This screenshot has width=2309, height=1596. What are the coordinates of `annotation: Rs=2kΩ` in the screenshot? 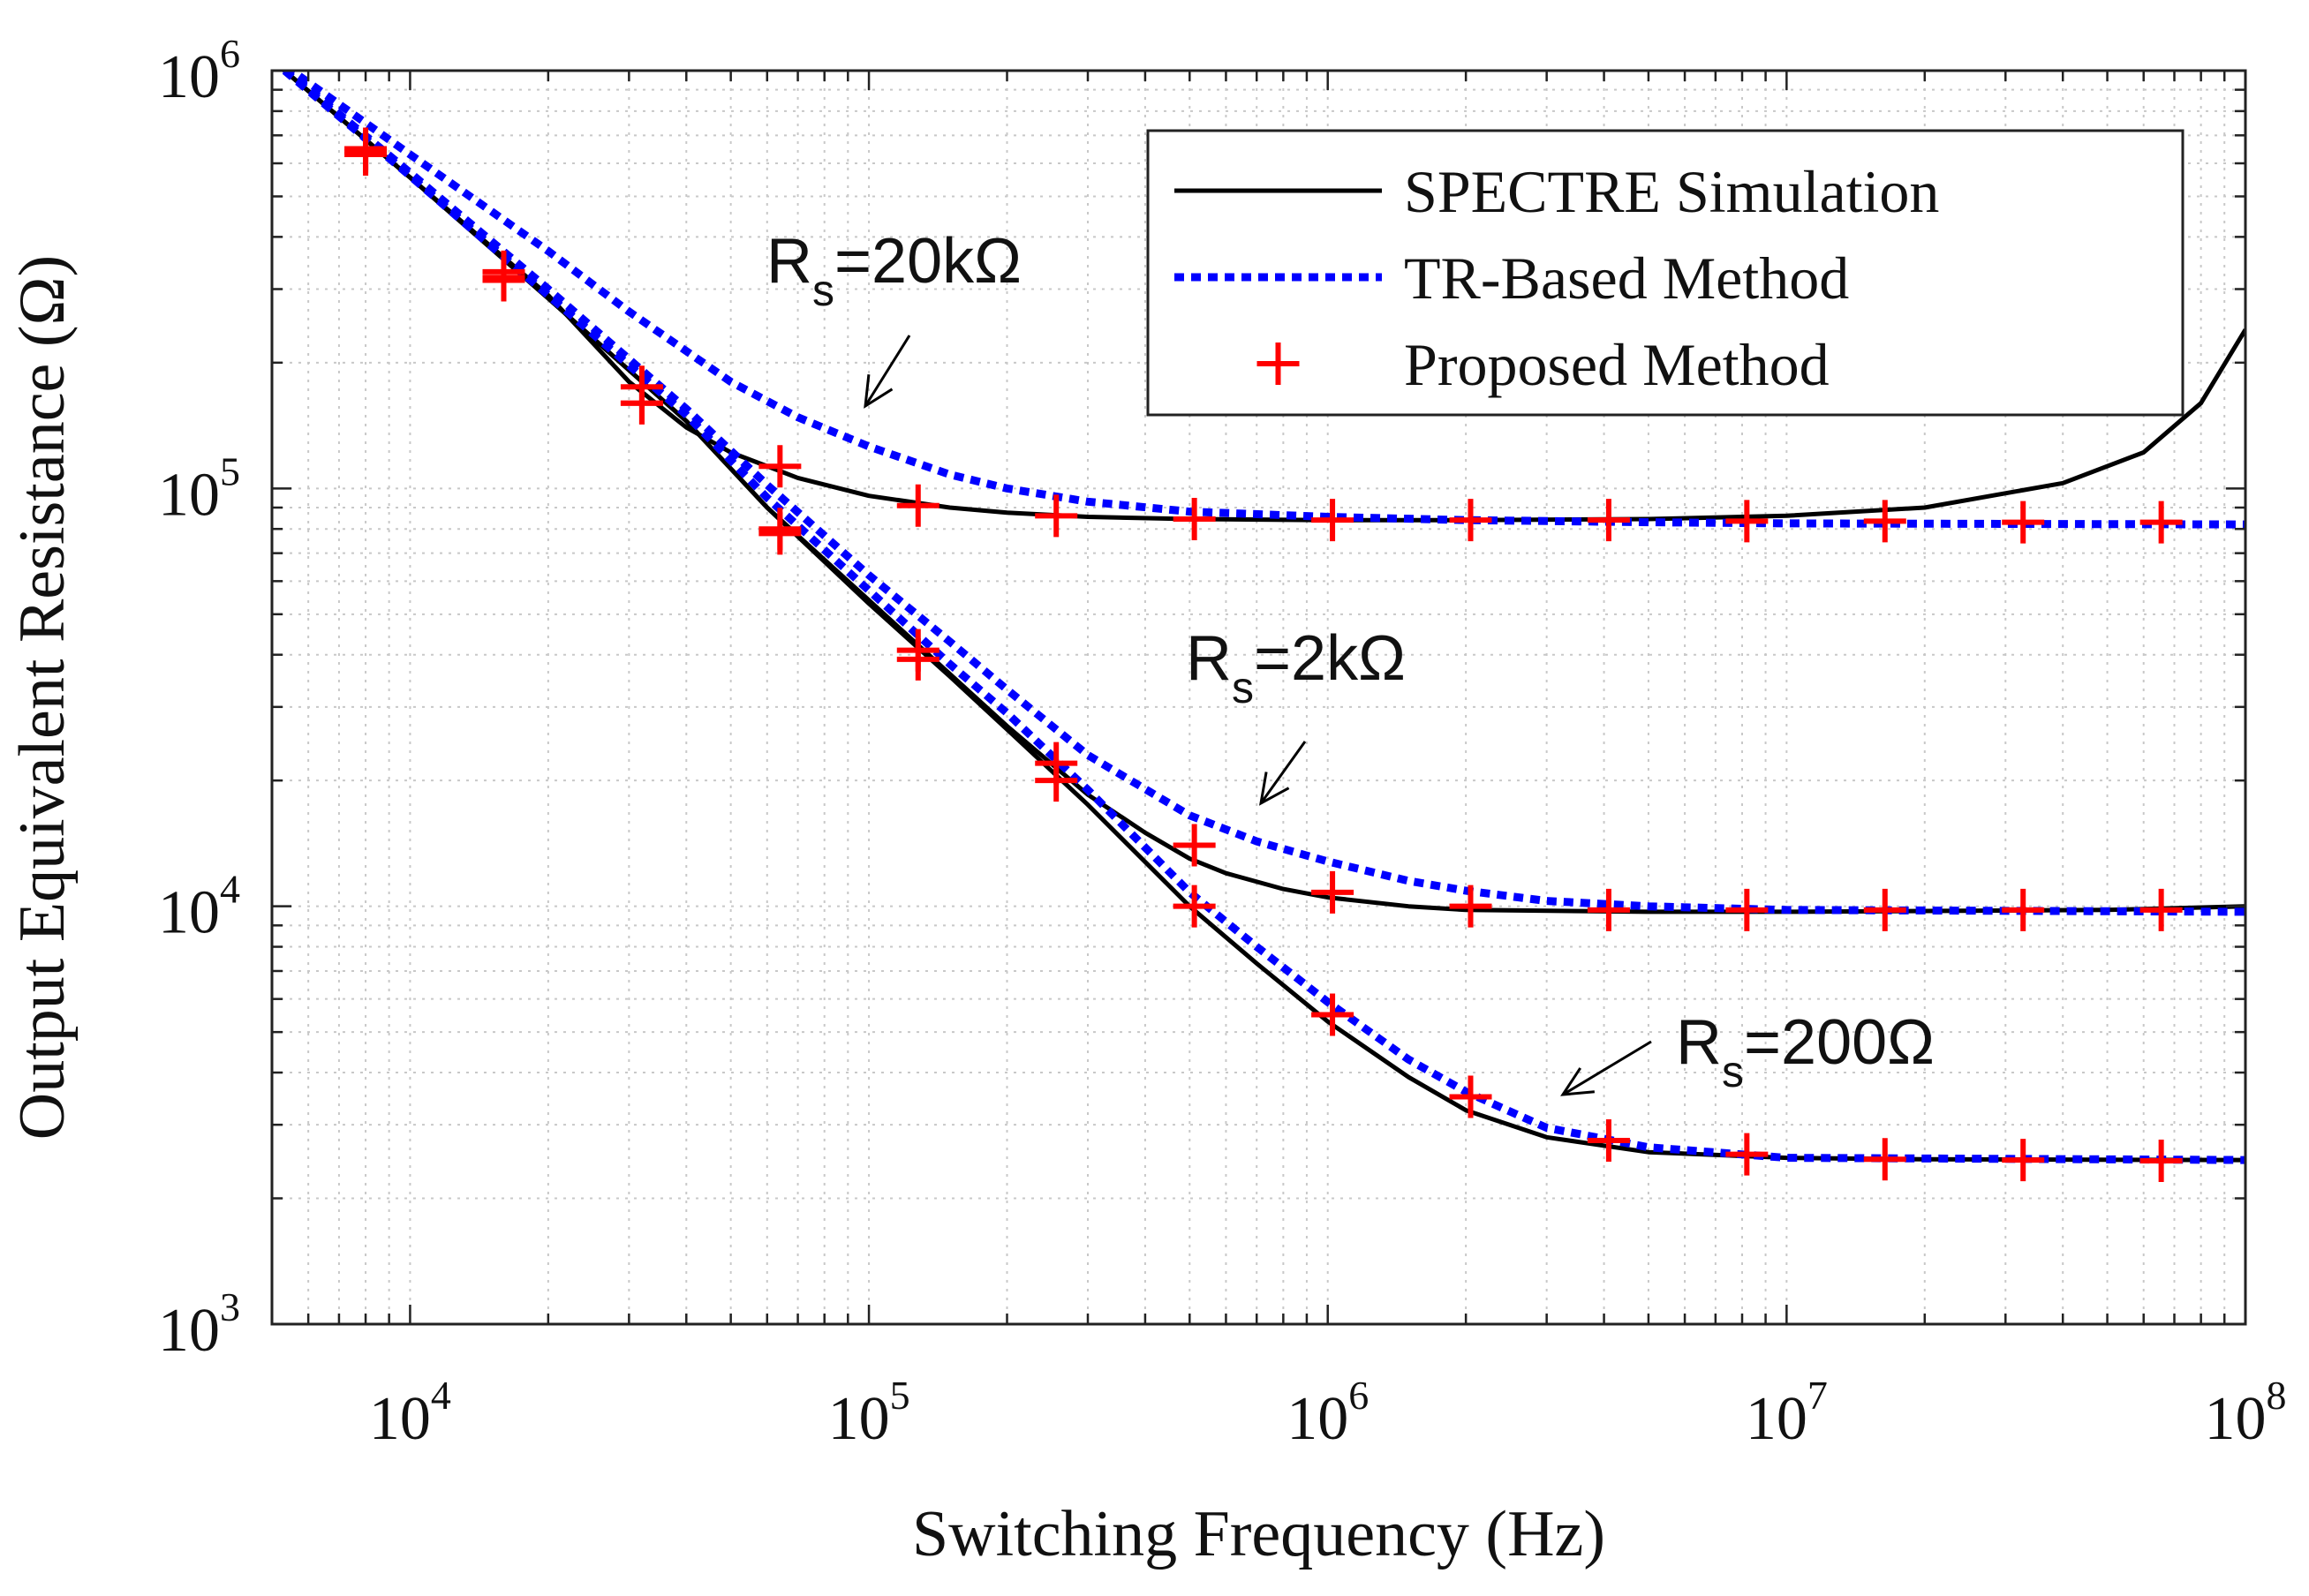 It's located at (1296, 714).